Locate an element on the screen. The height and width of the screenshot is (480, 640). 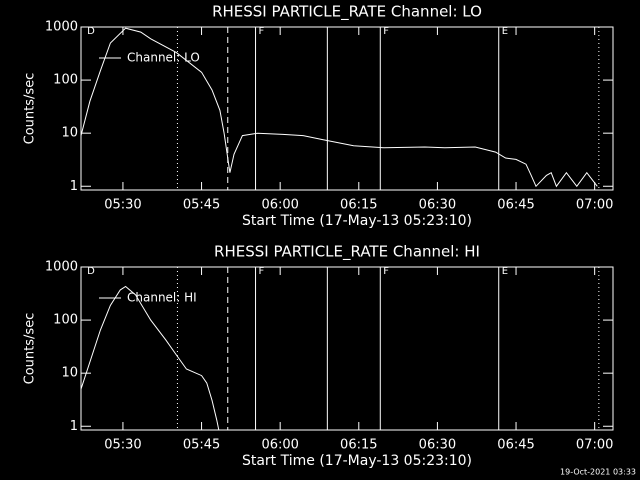
chart-title: RHESSI PARTICLE_RATE Channel: LO is located at coordinates (347, 12).